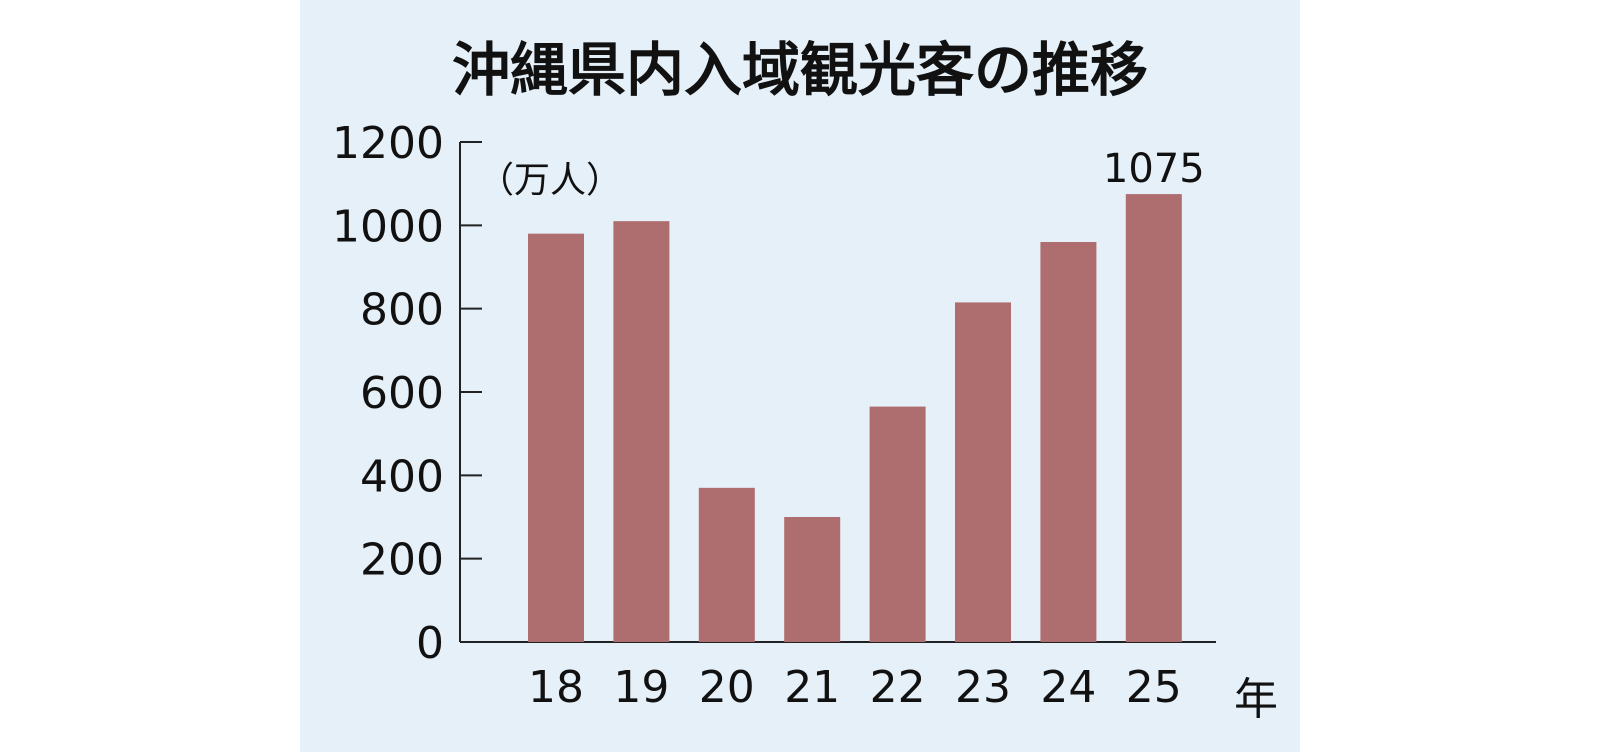  I want to click on y-ticks: 0 200 400 600 800 1000 1200, so click(407, 393).